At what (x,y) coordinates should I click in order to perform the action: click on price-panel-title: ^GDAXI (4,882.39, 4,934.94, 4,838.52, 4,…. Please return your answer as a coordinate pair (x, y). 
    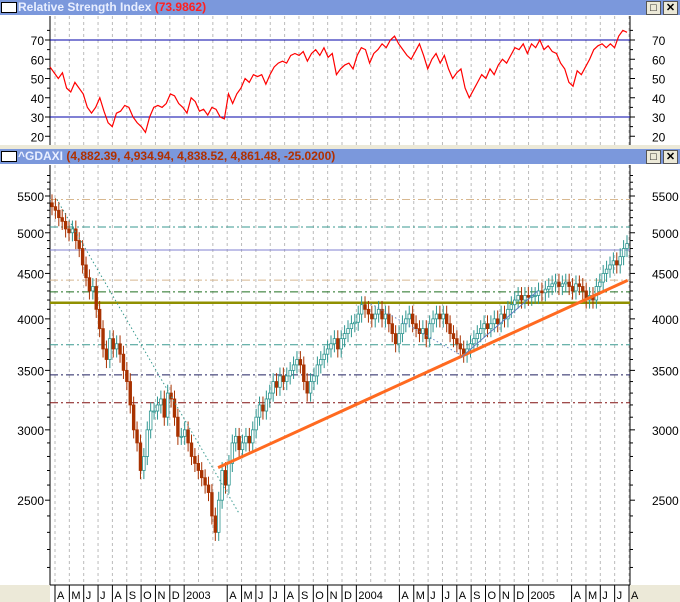
    Looking at the image, I should click on (177, 156).